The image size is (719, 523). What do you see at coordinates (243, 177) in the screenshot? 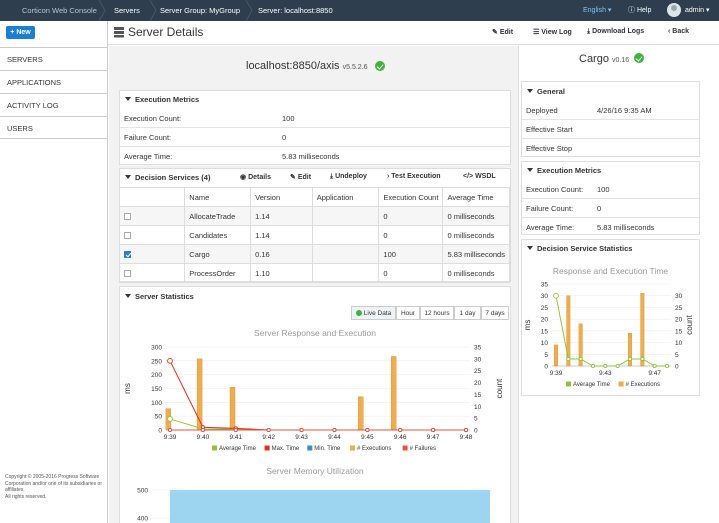
I see `eye-icon: ◉` at bounding box center [243, 177].